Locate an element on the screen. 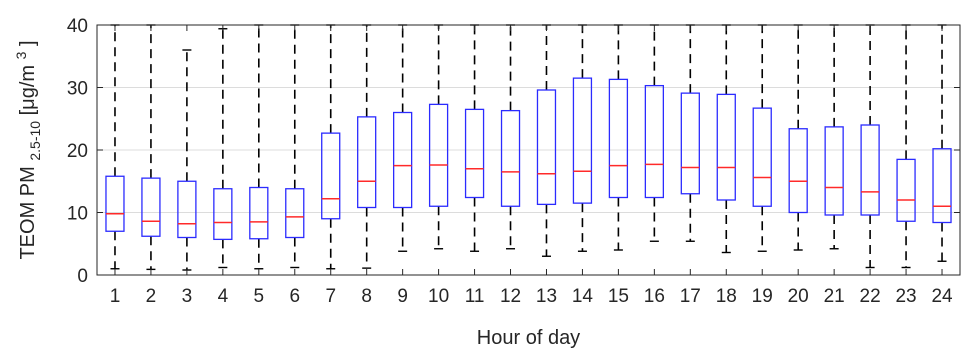  x-tick-label: 19 is located at coordinates (762, 296).